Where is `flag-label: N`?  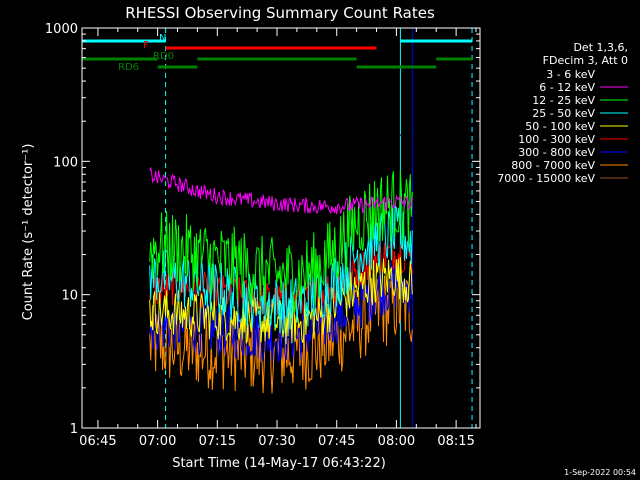 flag-label: N is located at coordinates (162, 38).